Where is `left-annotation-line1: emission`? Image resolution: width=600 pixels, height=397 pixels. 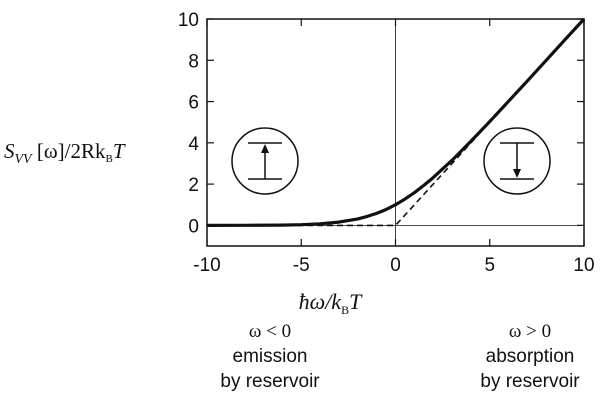
left-annotation-line1: emission is located at coordinates (270, 356).